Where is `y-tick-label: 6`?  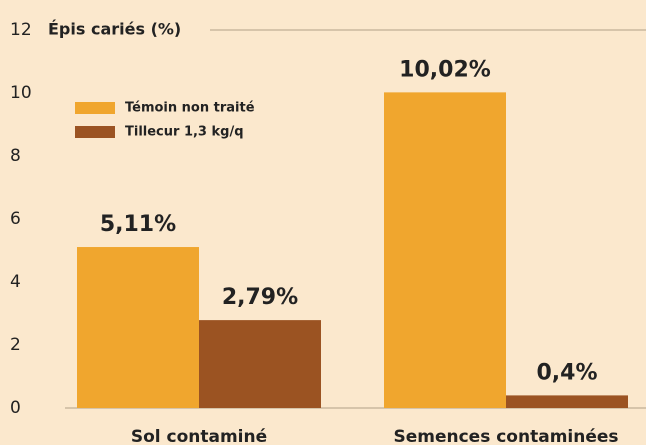
y-tick-label: 6 is located at coordinates (15, 219).